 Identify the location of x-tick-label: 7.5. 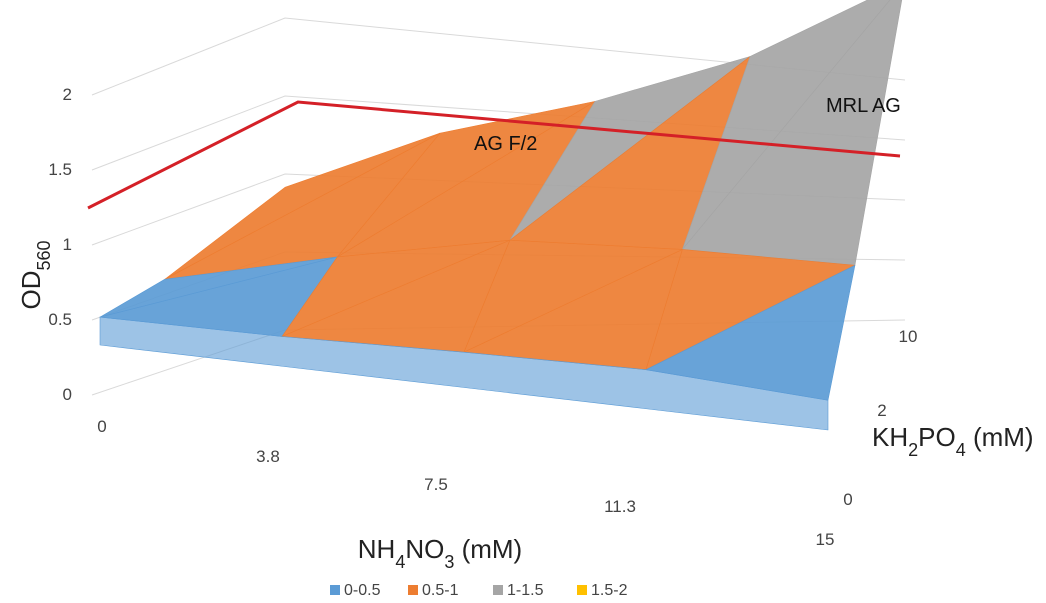
(436, 484).